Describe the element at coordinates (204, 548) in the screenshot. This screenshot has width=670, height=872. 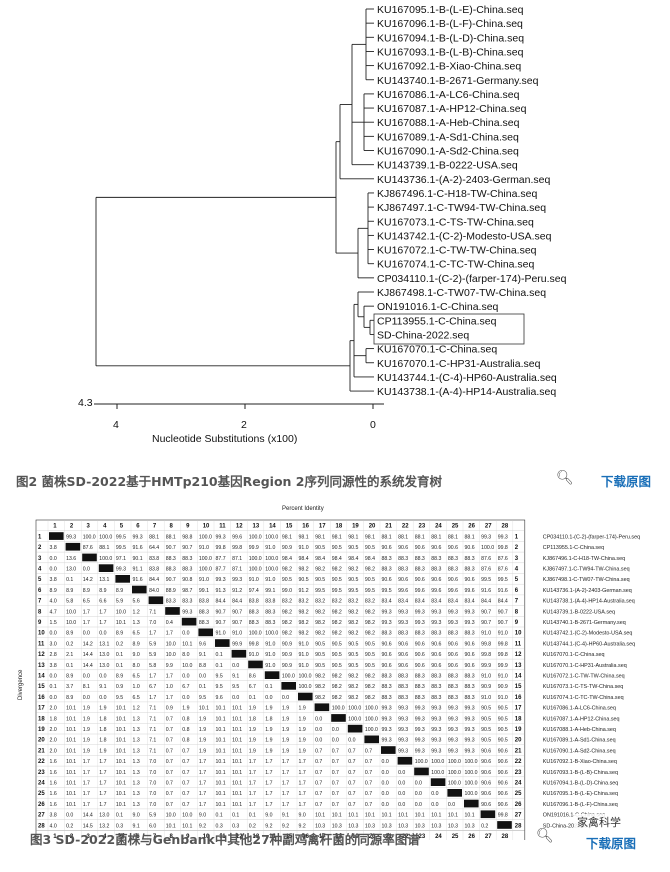
I see `matrix-cell: 91.0` at that location.